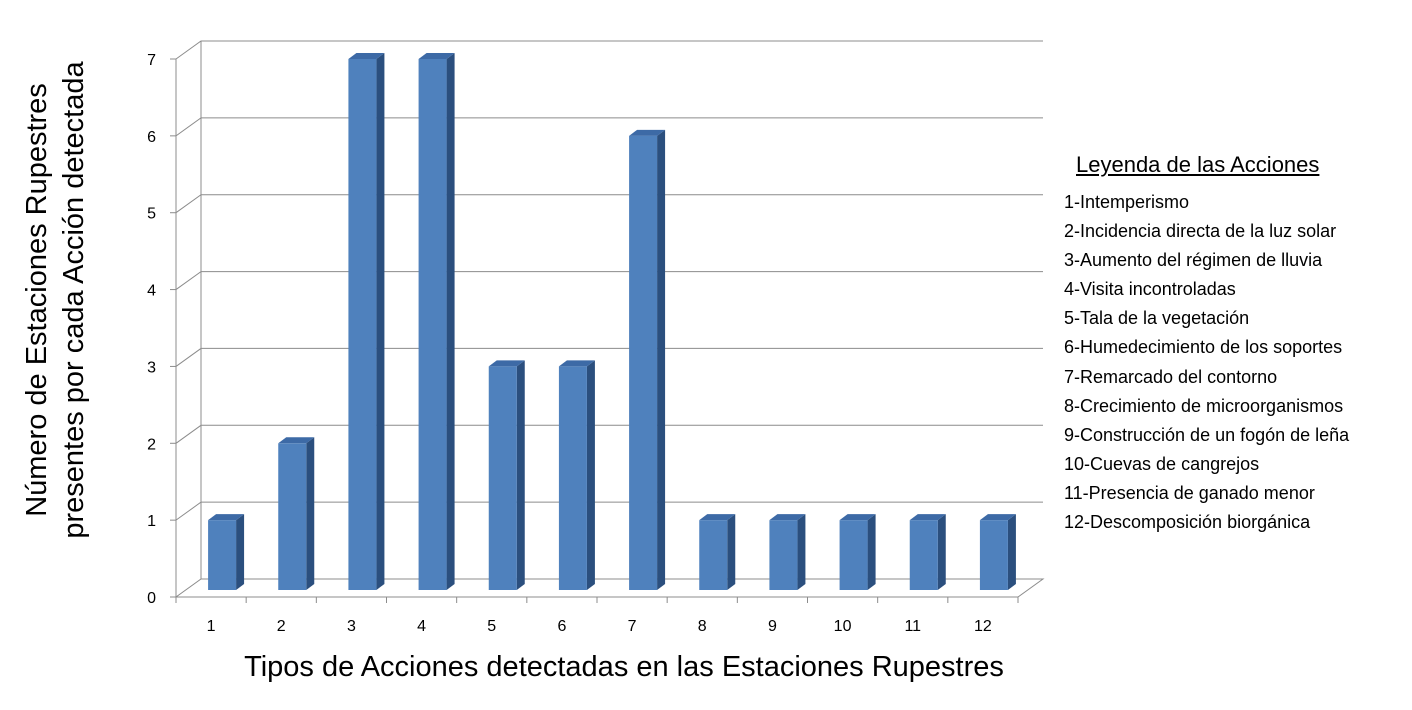 The height and width of the screenshot is (710, 1412). Describe the element at coordinates (151, 291) in the screenshot. I see `y-tick-label: 4` at that location.